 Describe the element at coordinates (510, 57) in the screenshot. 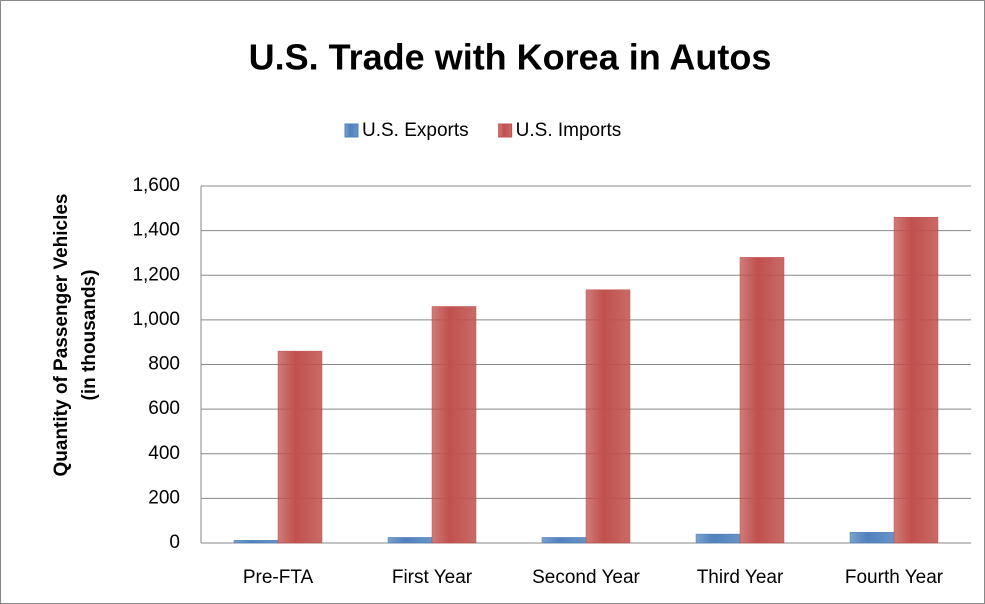

I see `chart-title: U.S. Trade with Korea in Autos` at that location.